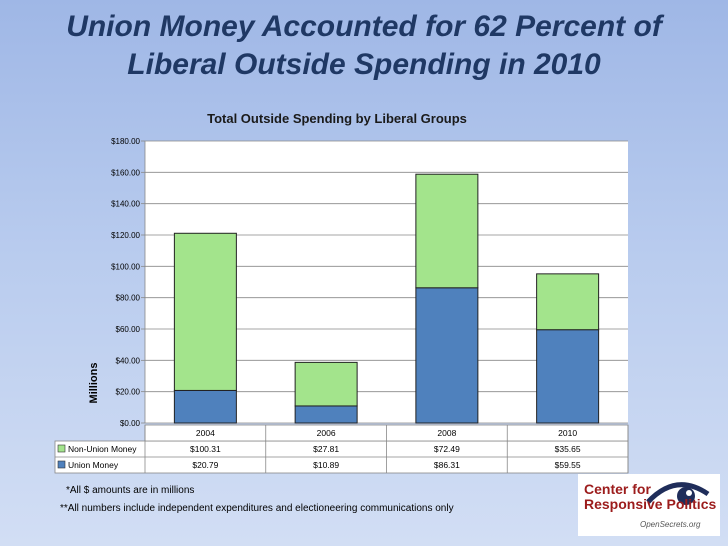 The width and height of the screenshot is (728, 546). I want to click on data-label: $10.89, so click(326, 465).